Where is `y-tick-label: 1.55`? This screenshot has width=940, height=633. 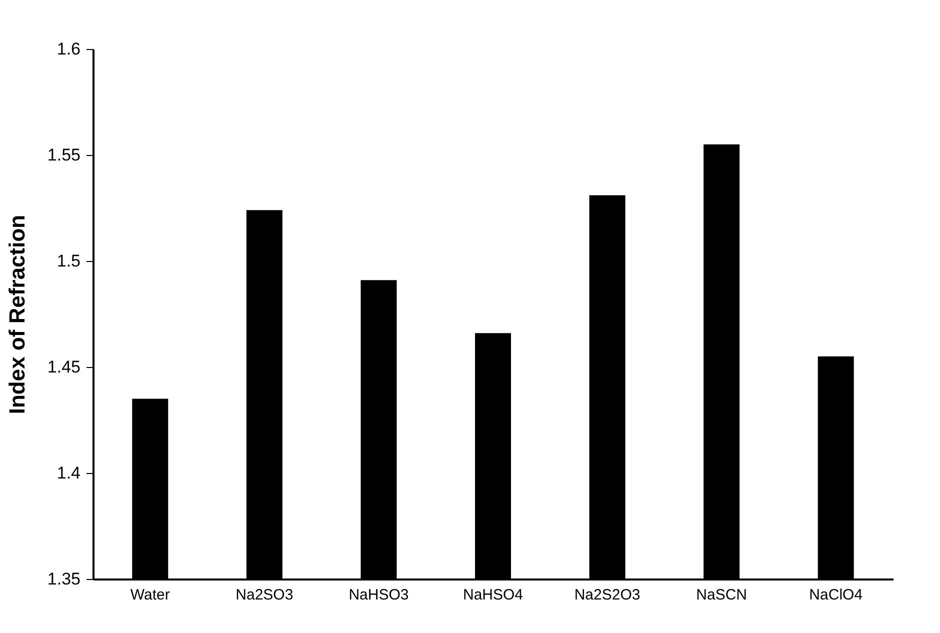 y-tick-label: 1.55 is located at coordinates (63, 155).